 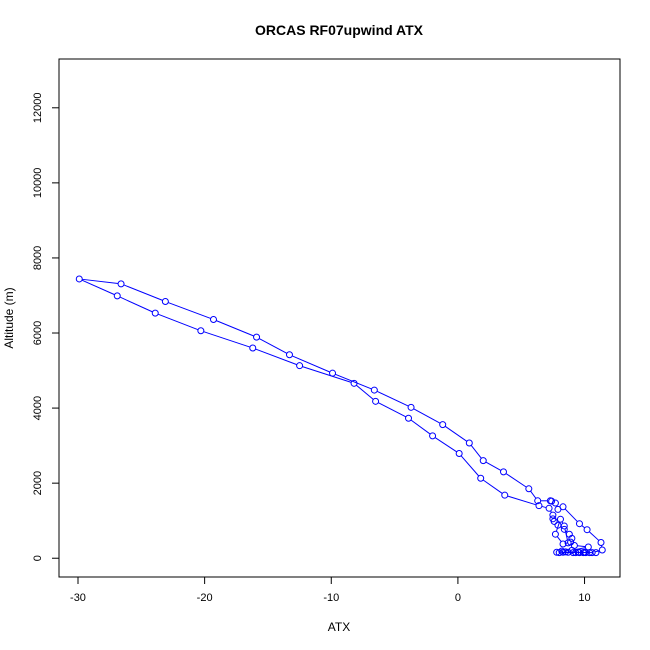 What do you see at coordinates (38, 333) in the screenshot?
I see `y-tick-label: 6000` at bounding box center [38, 333].